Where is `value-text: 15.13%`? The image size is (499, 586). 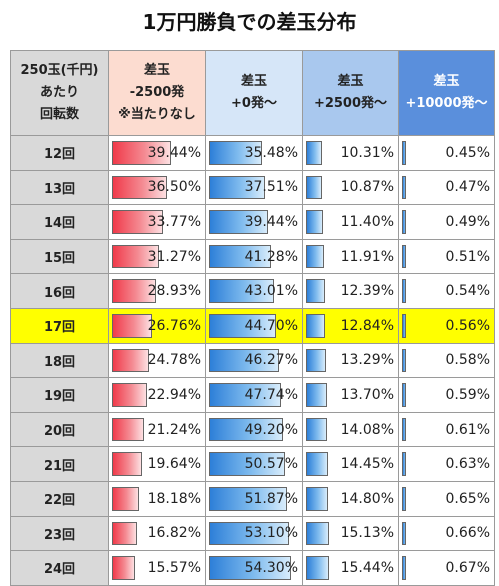 value-text: 15.13% is located at coordinates (367, 533).